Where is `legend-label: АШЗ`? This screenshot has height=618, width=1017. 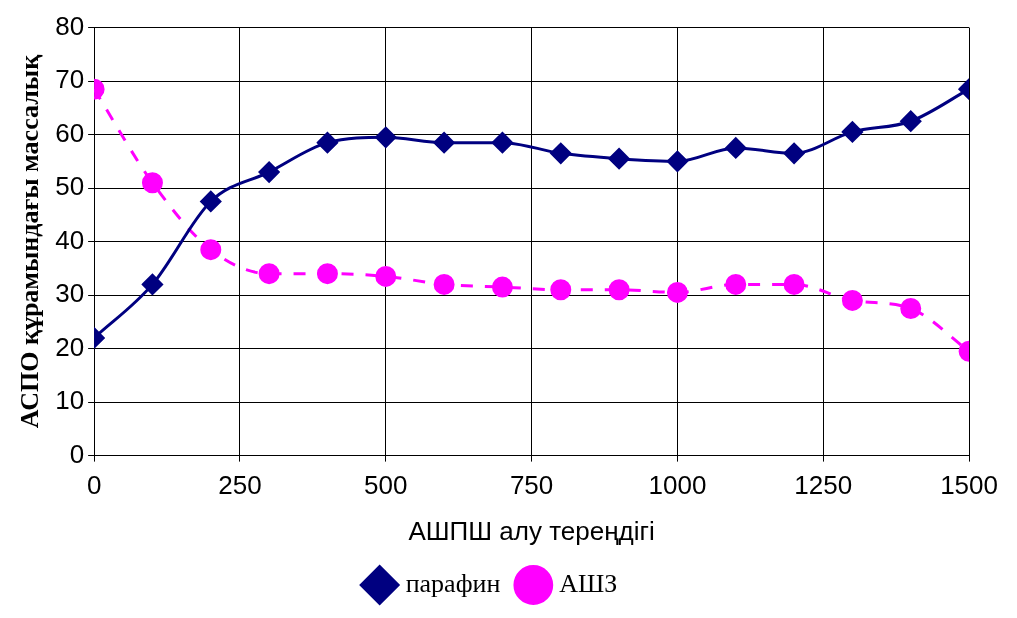
legend-label: АШЗ is located at coordinates (588, 583).